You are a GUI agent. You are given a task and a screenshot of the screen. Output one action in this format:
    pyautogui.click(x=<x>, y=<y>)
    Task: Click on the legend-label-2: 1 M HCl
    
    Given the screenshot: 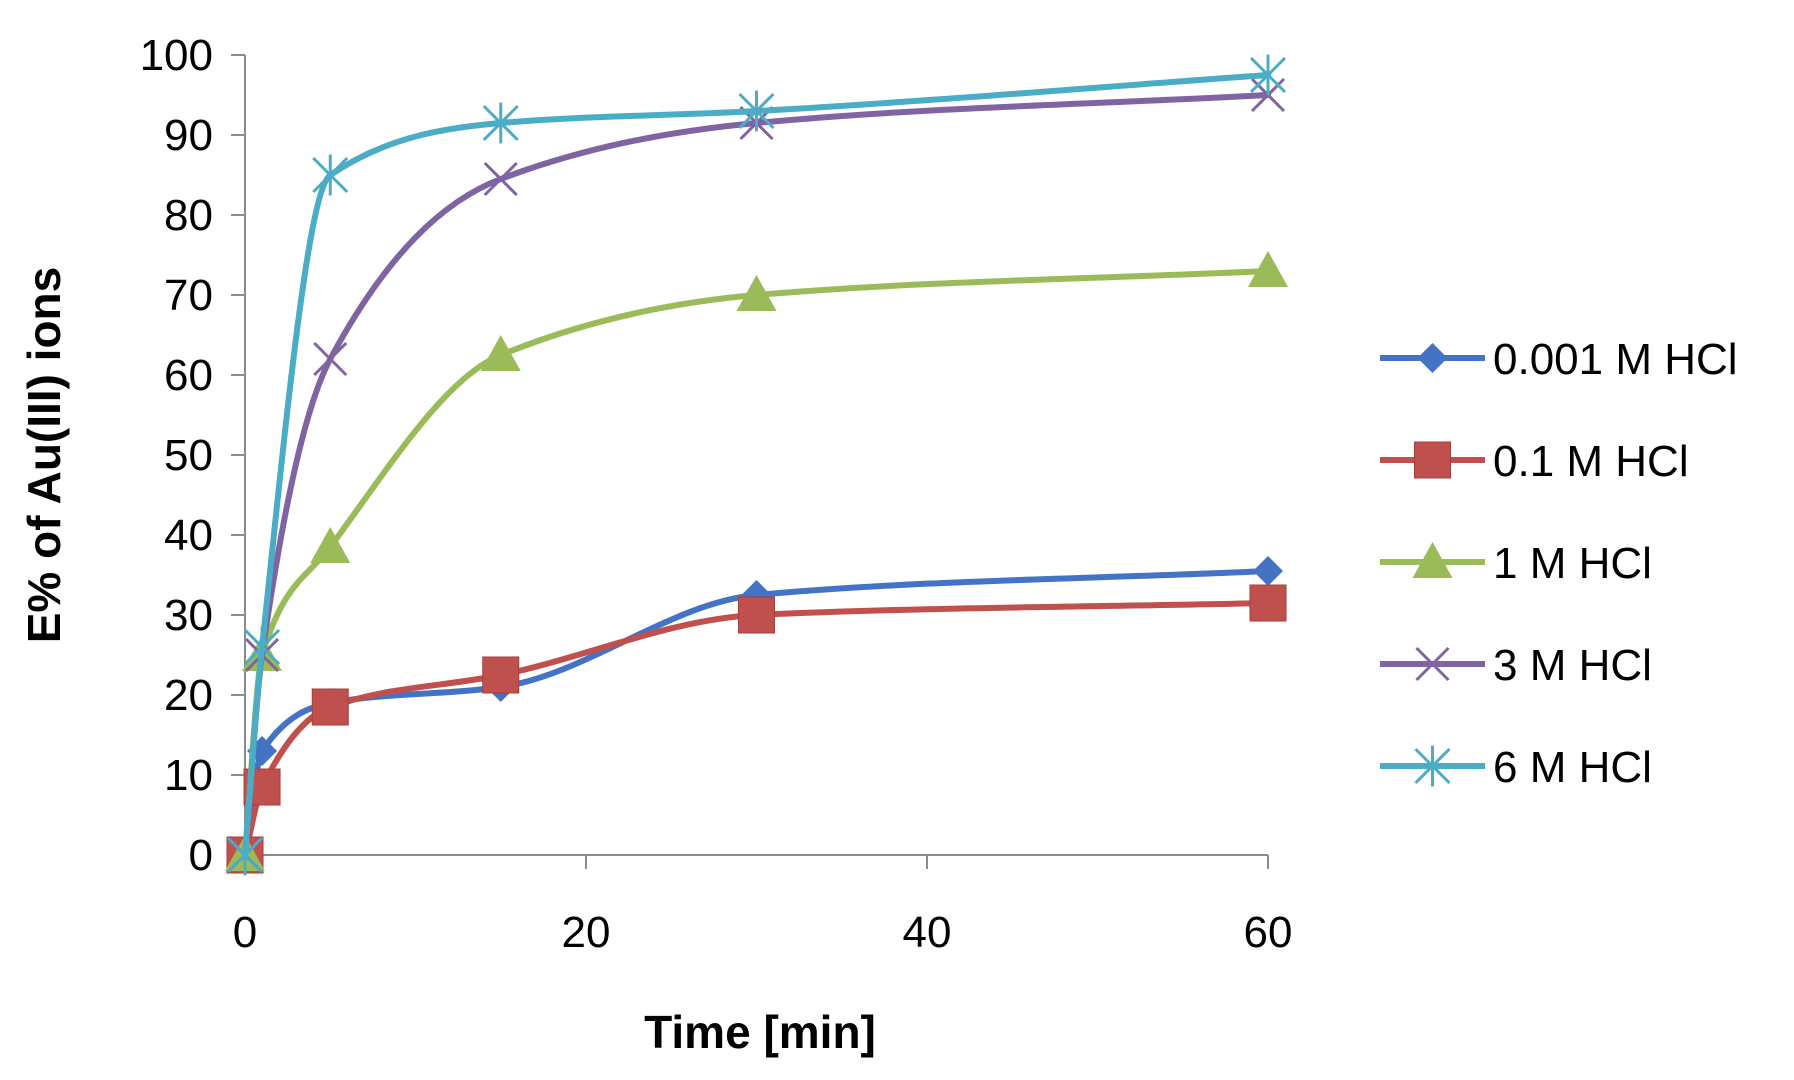 What is the action you would take?
    pyautogui.click(x=1572, y=563)
    